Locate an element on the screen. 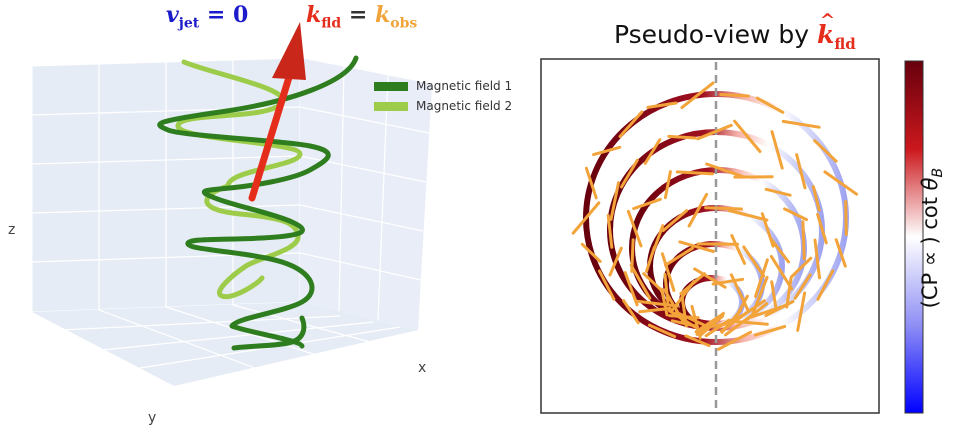 The height and width of the screenshot is (446, 953). k-fld-symbol-wrap: ^ k is located at coordinates (314, 14).